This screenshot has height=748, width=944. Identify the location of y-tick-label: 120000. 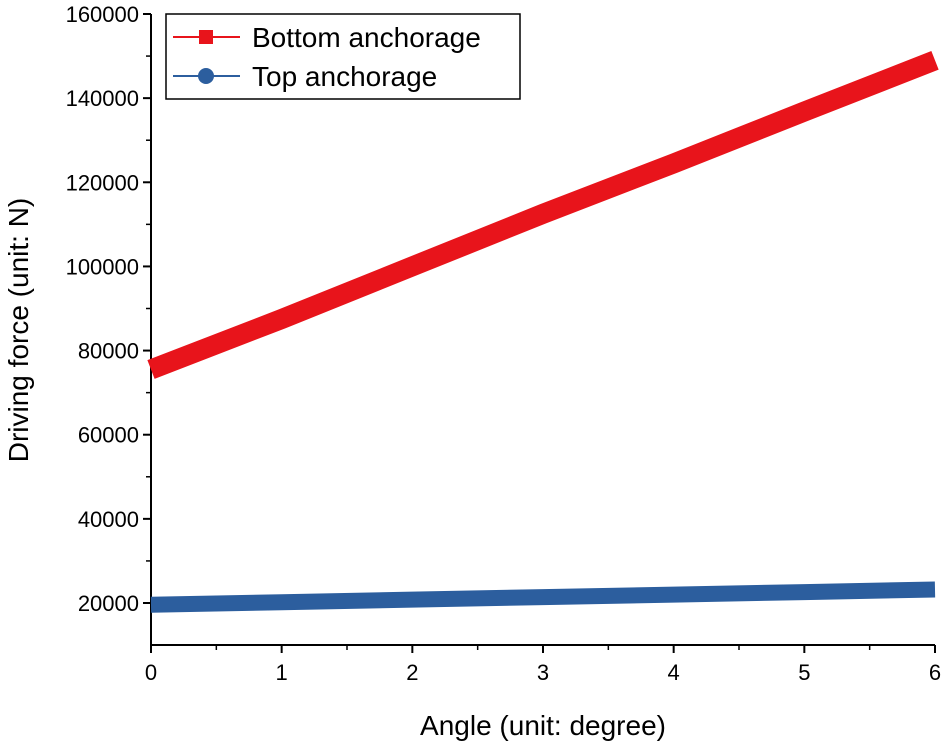
(102, 182).